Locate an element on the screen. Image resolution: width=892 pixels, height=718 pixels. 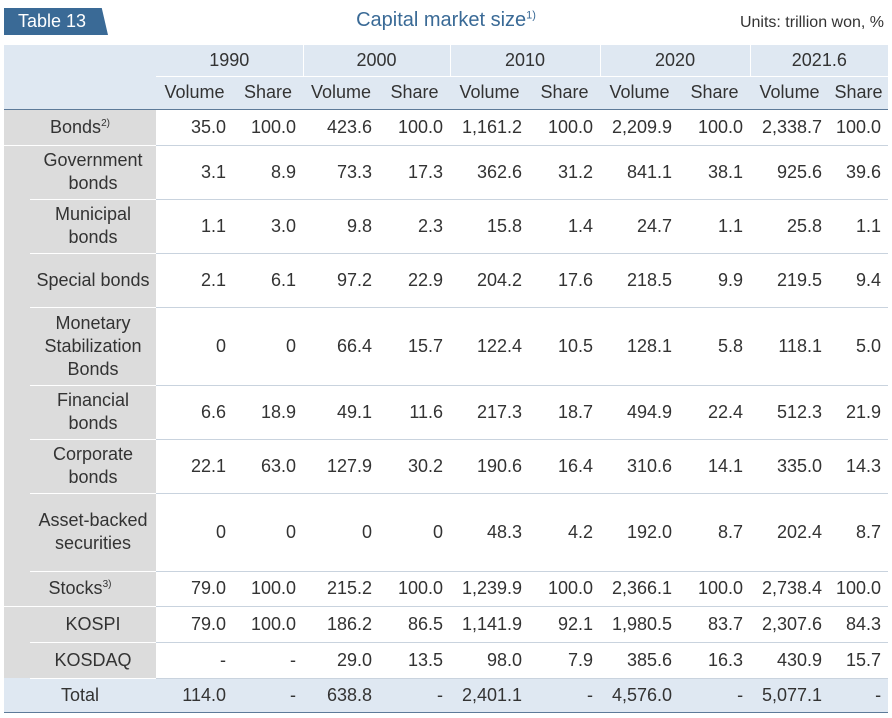
year-header: 2020 is located at coordinates (675, 61).